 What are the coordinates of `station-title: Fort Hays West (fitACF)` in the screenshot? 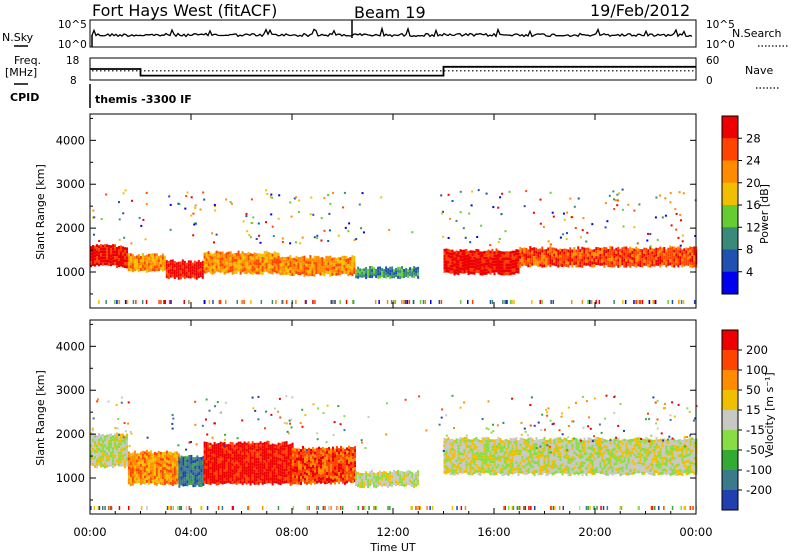 It's located at (184, 10).